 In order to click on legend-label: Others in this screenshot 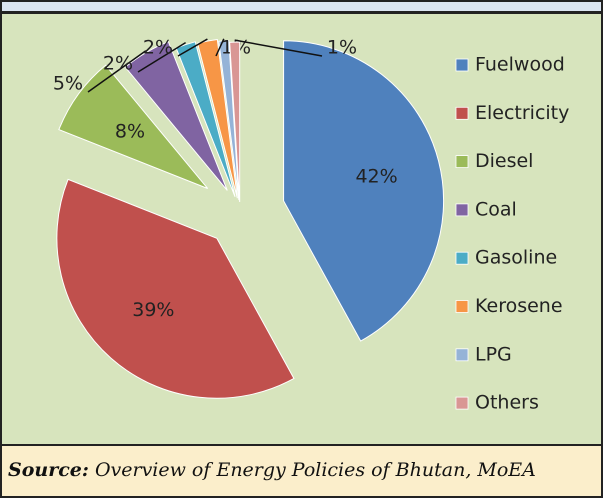, I will do `click(507, 403)`.